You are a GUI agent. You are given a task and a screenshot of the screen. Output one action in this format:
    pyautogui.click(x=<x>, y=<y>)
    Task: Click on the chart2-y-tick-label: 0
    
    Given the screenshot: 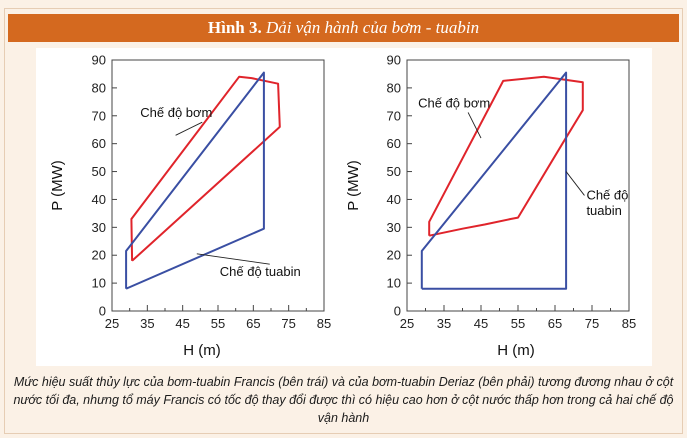 What is the action you would take?
    pyautogui.click(x=397, y=311)
    